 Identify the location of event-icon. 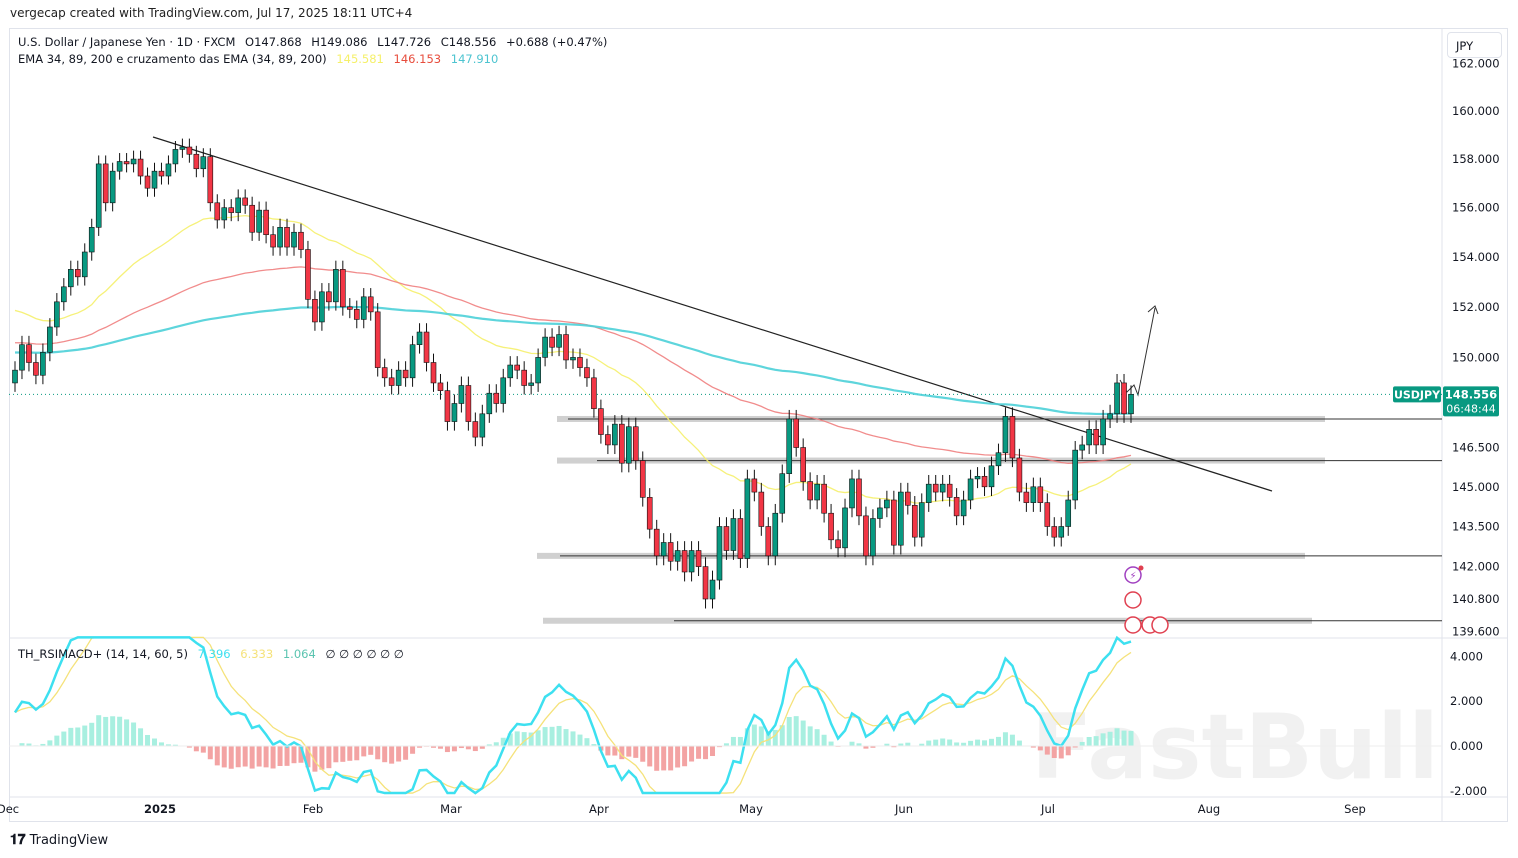
(1133, 625).